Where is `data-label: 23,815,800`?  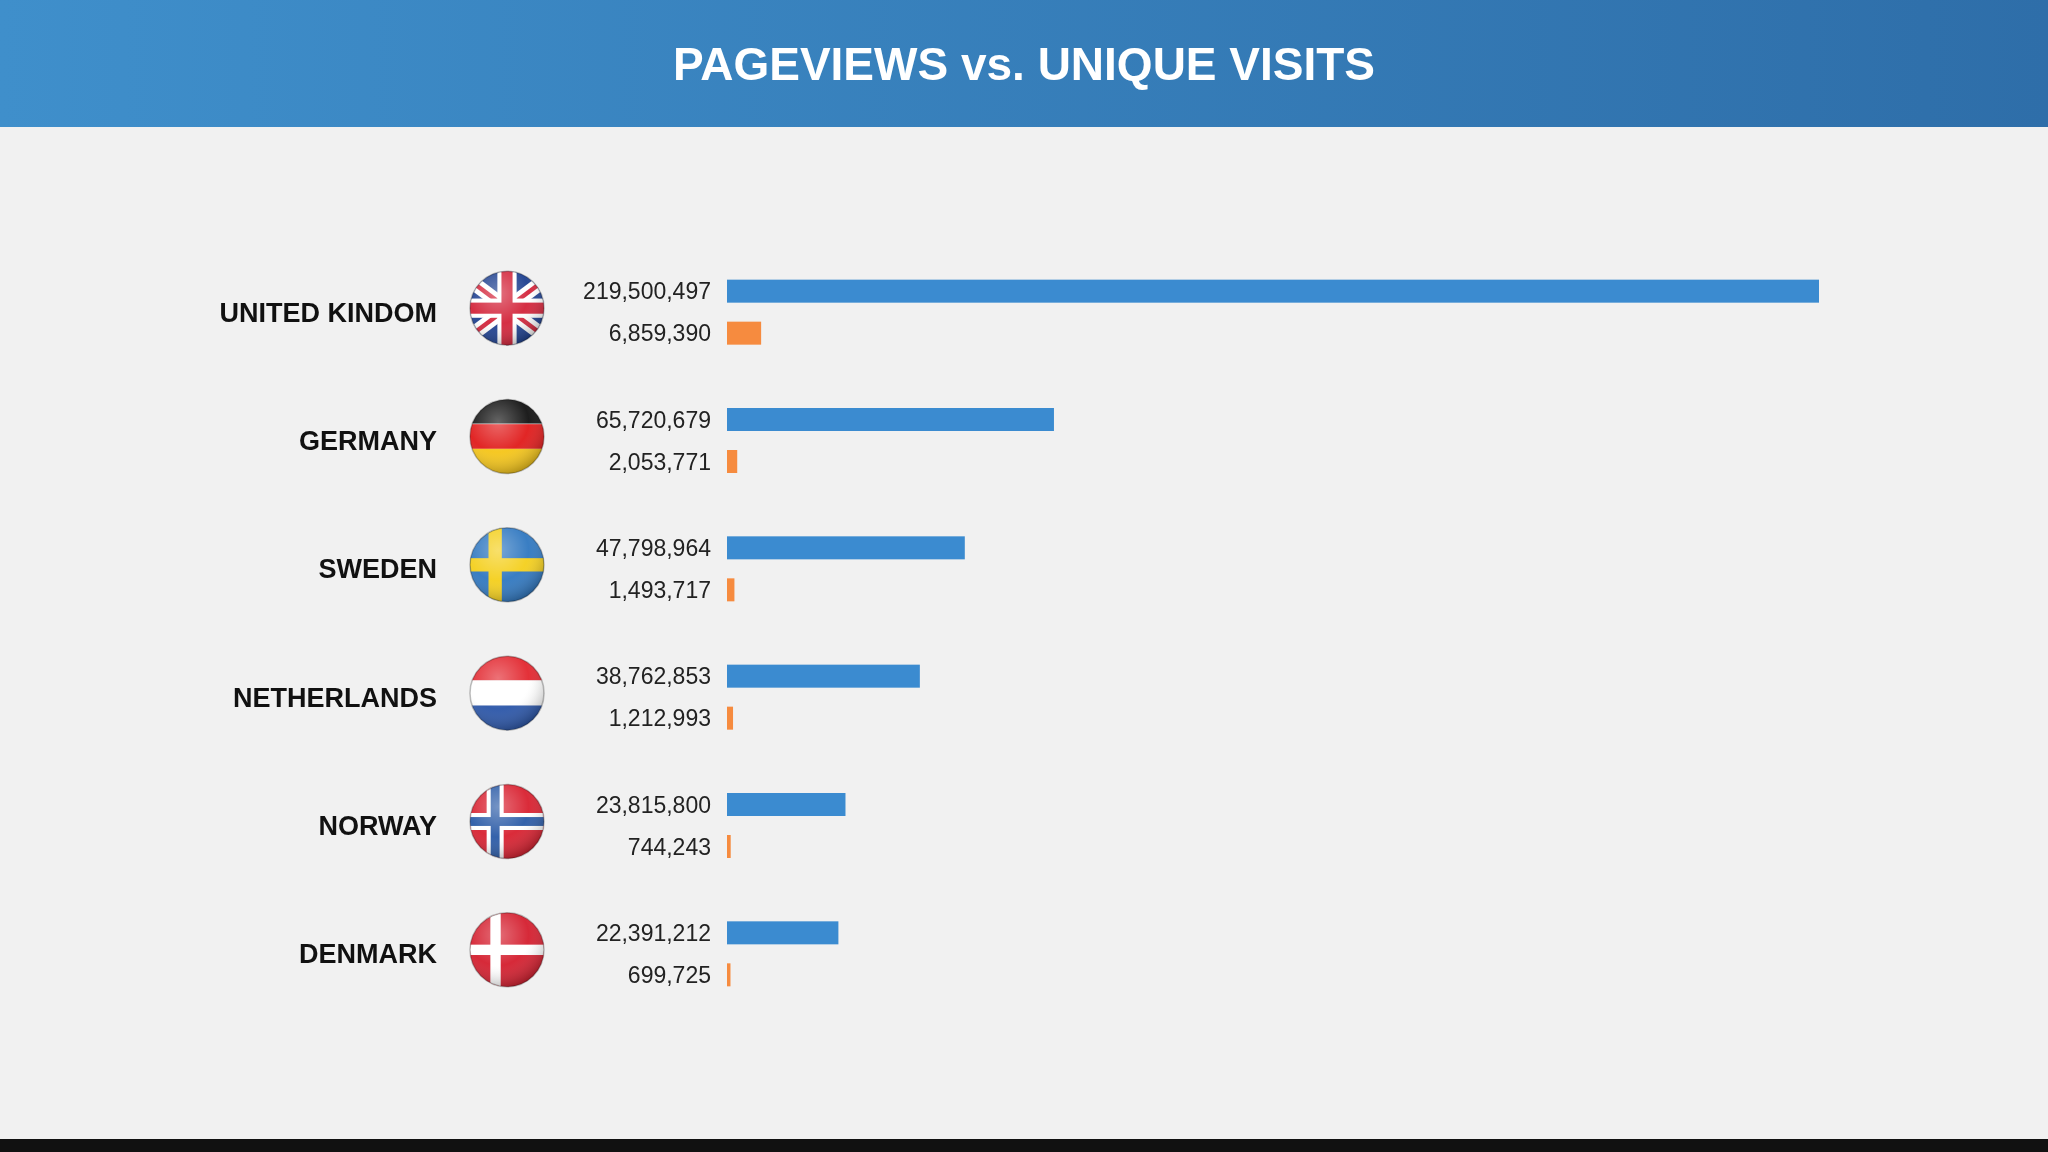
data-label: 23,815,800 is located at coordinates (653, 804).